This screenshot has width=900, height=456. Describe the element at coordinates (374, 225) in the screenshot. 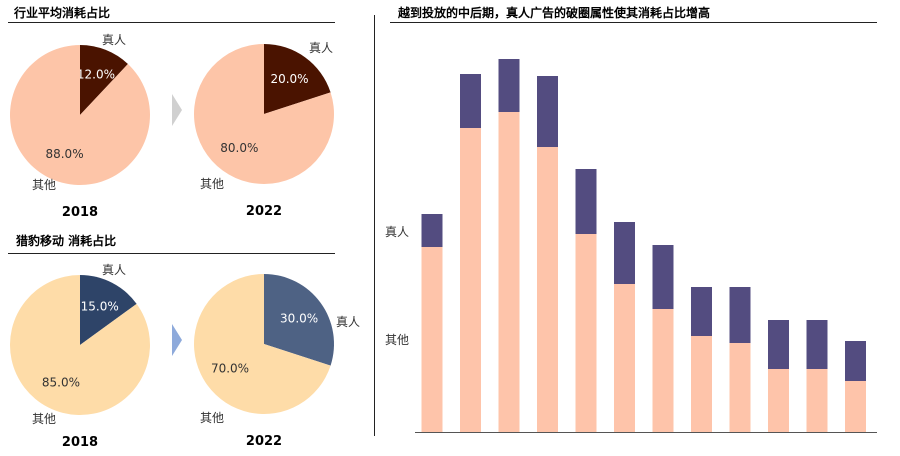

I see `vertical-divider` at that location.